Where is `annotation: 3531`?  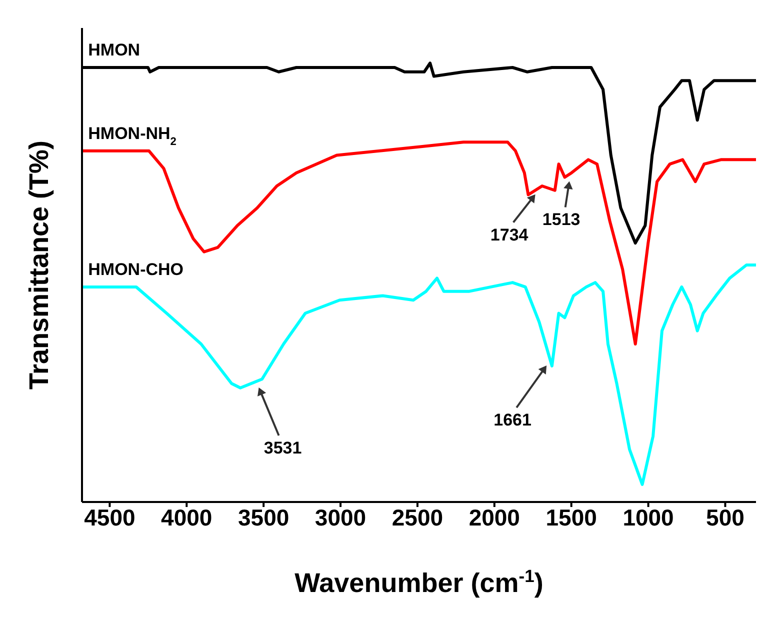
annotation: 3531 is located at coordinates (283, 448).